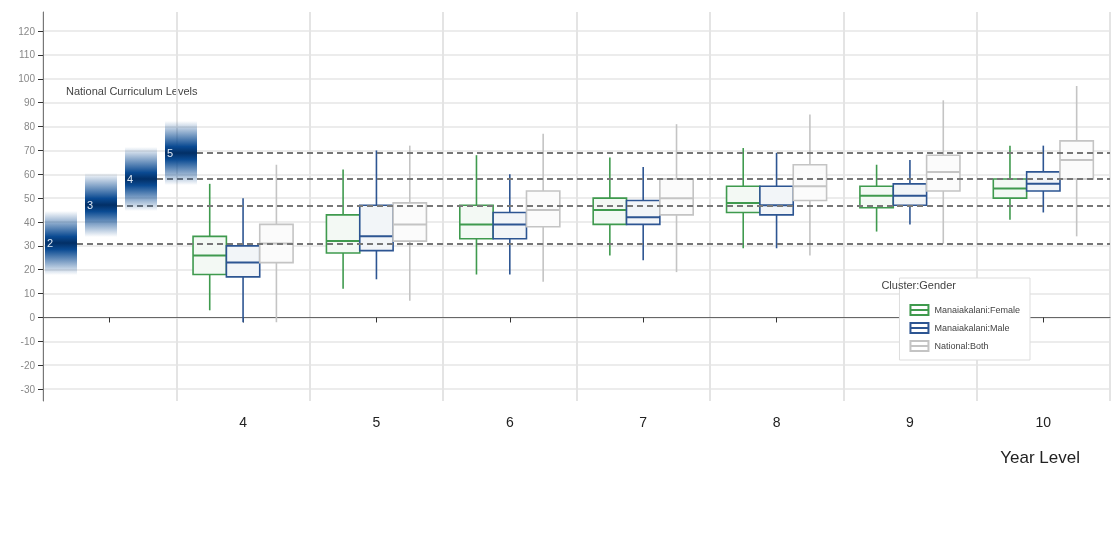 This screenshot has height=560, width=1120. What do you see at coordinates (28, 365) in the screenshot?
I see `y-tick-label: -20` at bounding box center [28, 365].